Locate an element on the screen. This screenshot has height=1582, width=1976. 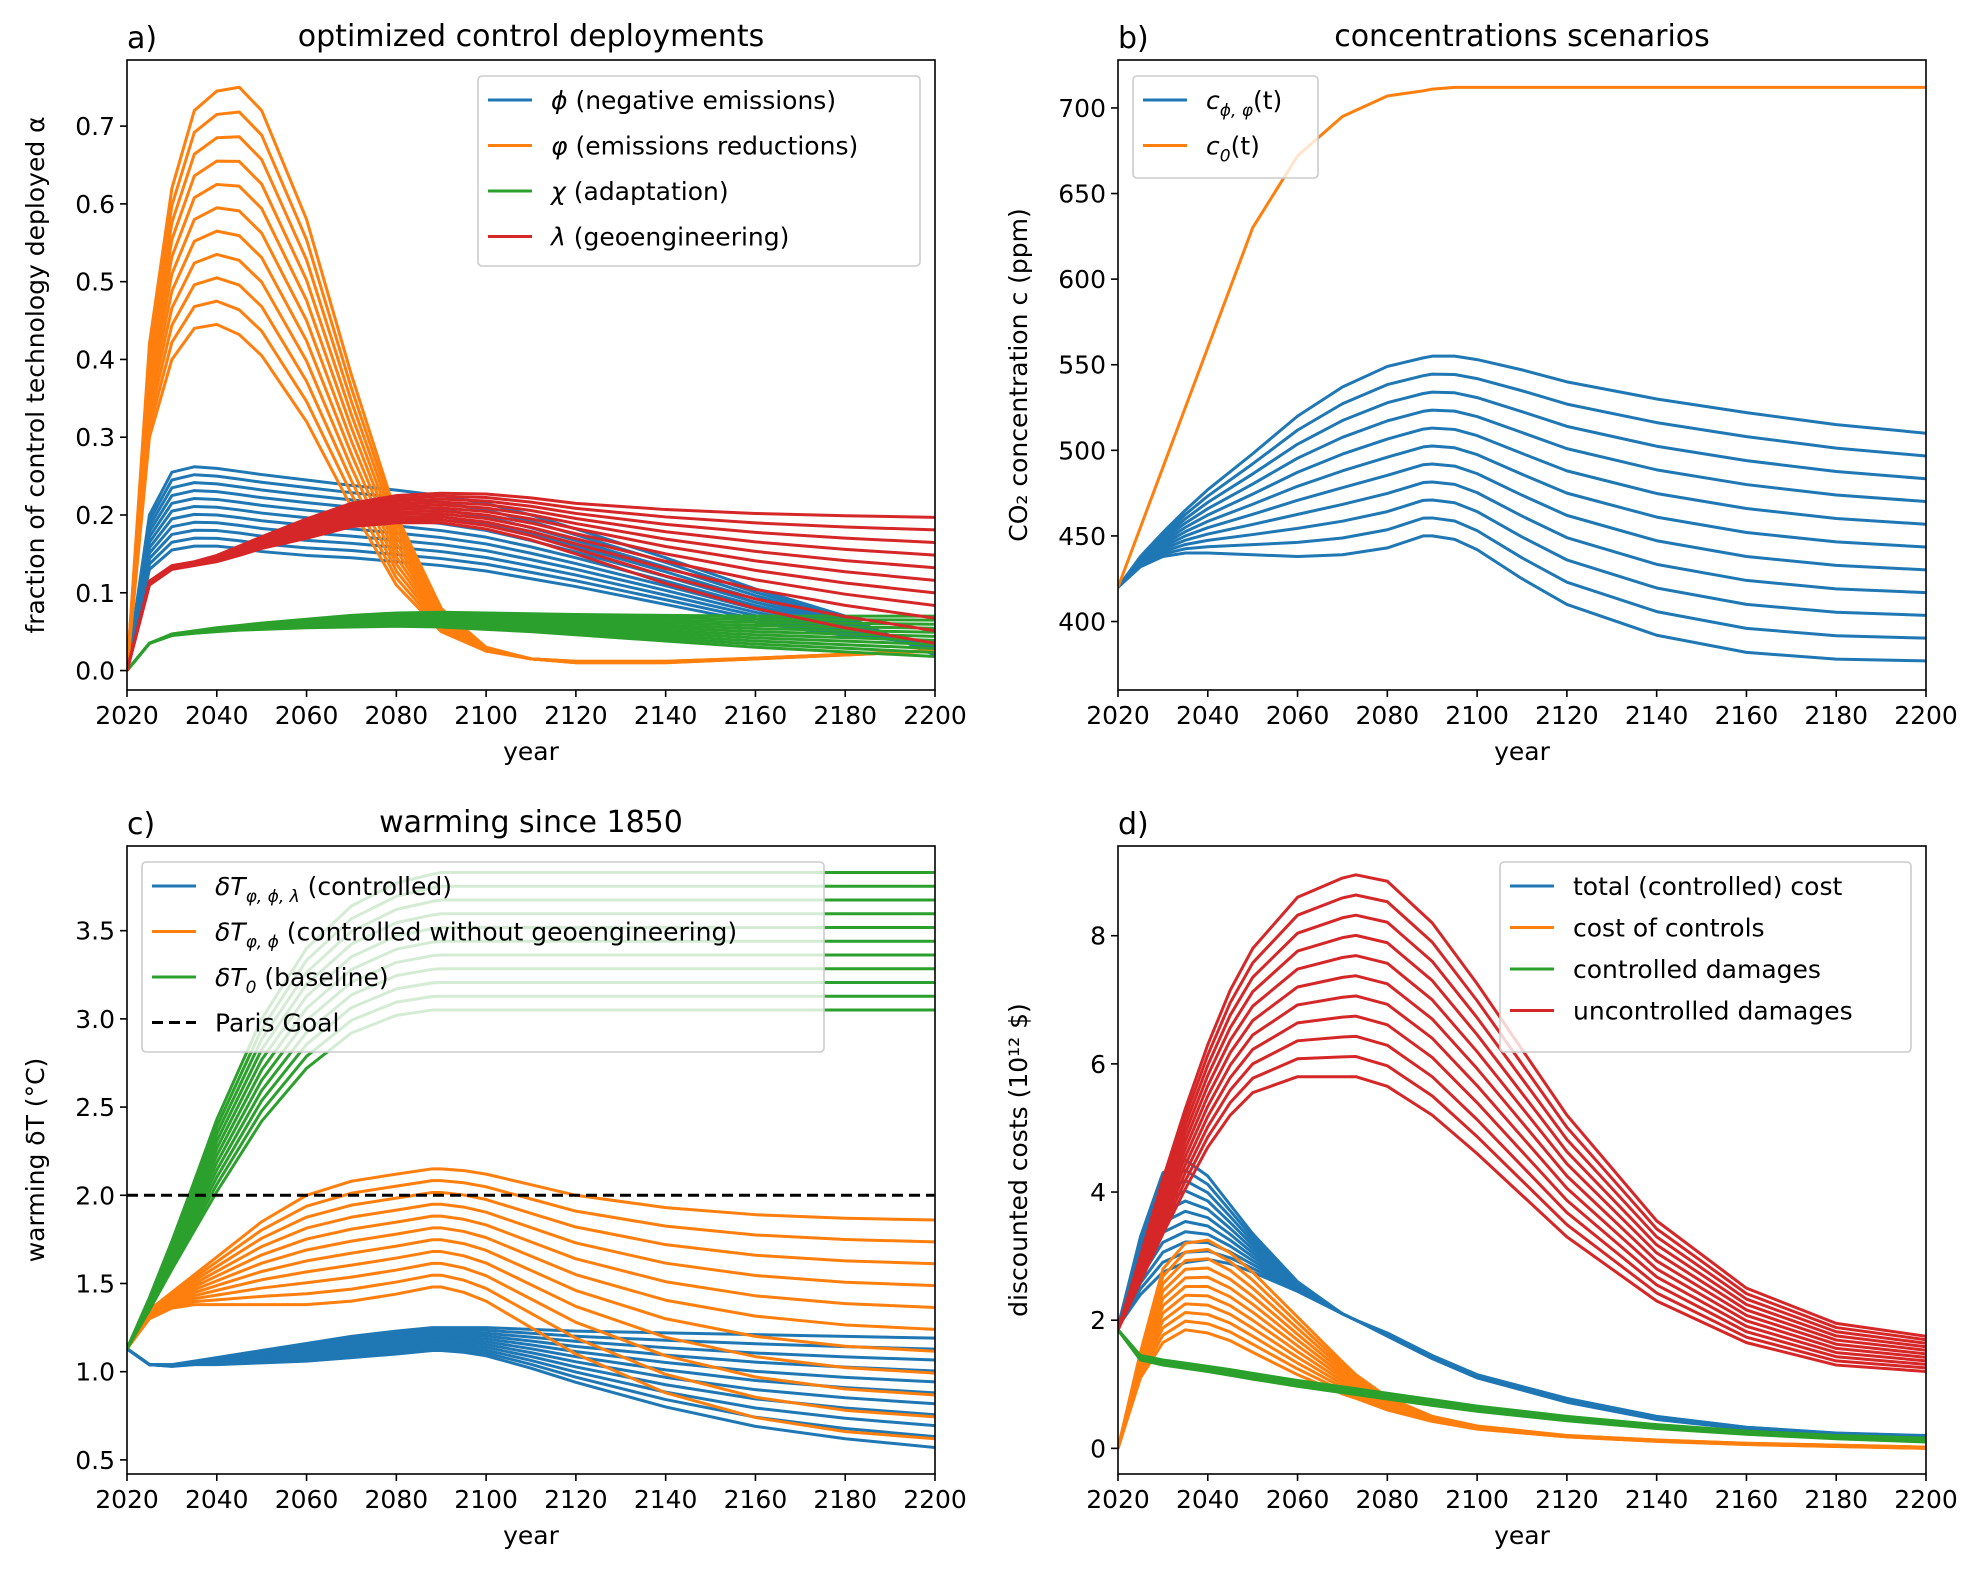
y-tick-label: 8 is located at coordinates (1098, 936).